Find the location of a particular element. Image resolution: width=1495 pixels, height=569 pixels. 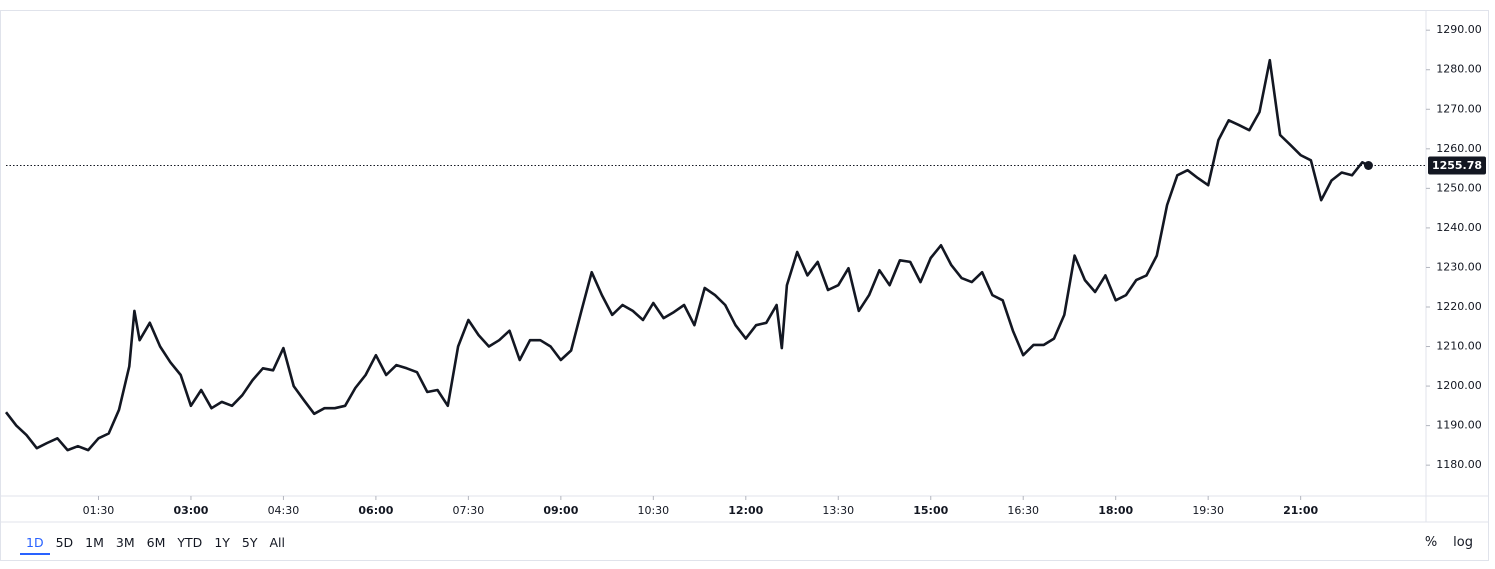

x-tick-label: 12:00 is located at coordinates (745, 510).